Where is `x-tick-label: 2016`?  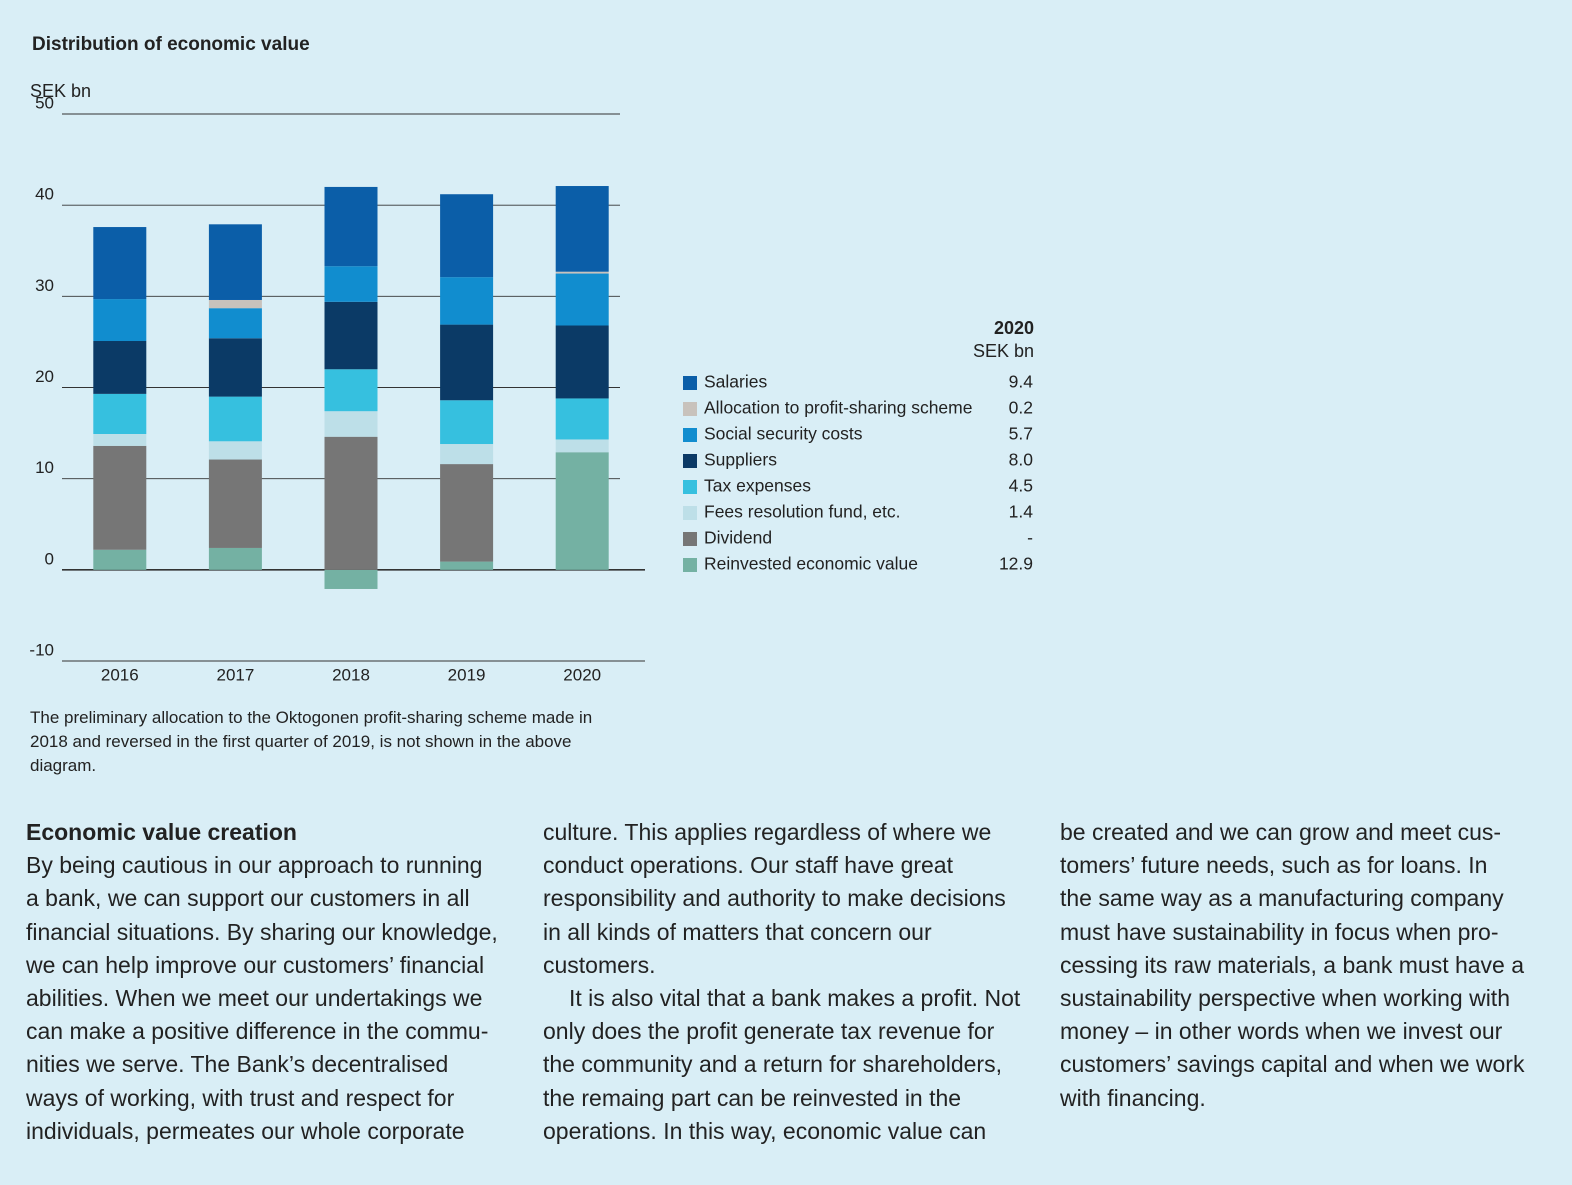 x-tick-label: 2016 is located at coordinates (120, 674).